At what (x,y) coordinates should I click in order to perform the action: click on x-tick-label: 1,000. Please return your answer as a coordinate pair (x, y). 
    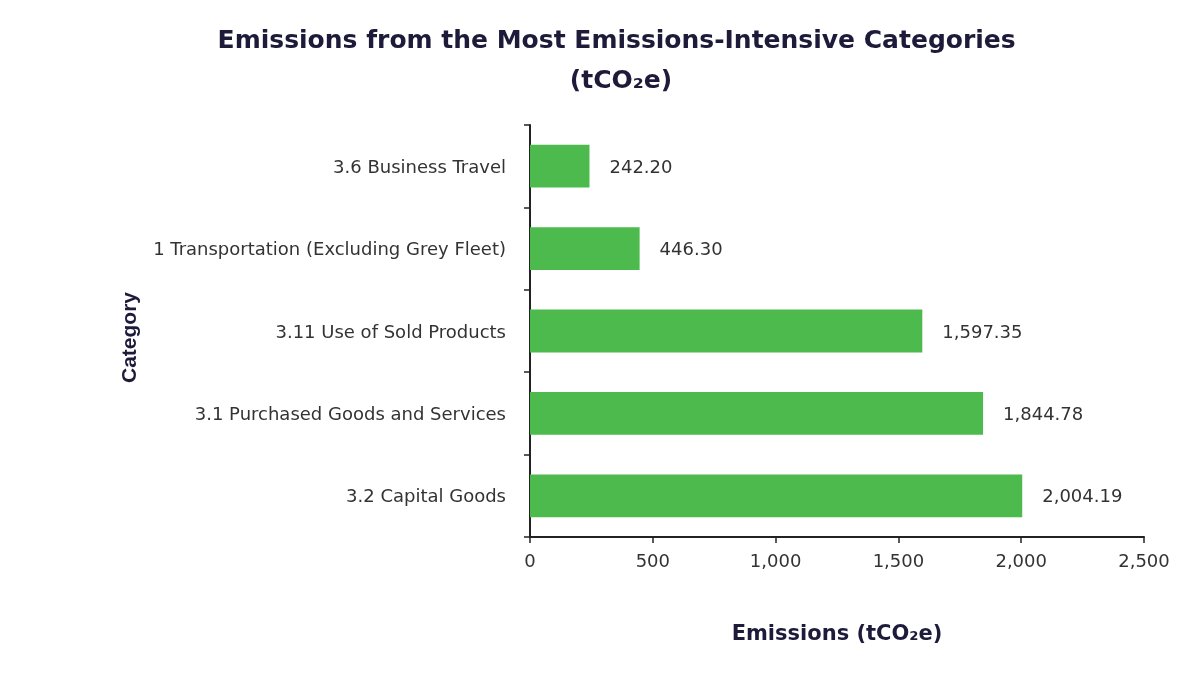
    Looking at the image, I should click on (775, 560).